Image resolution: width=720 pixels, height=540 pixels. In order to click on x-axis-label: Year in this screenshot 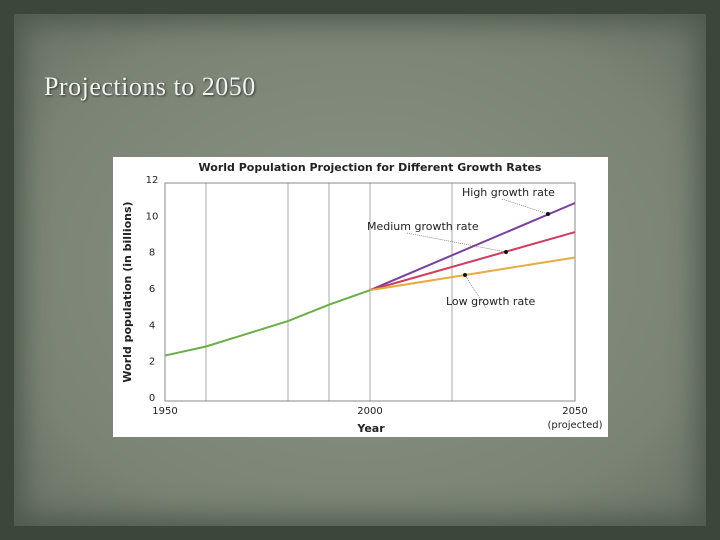, I will do `click(370, 428)`.